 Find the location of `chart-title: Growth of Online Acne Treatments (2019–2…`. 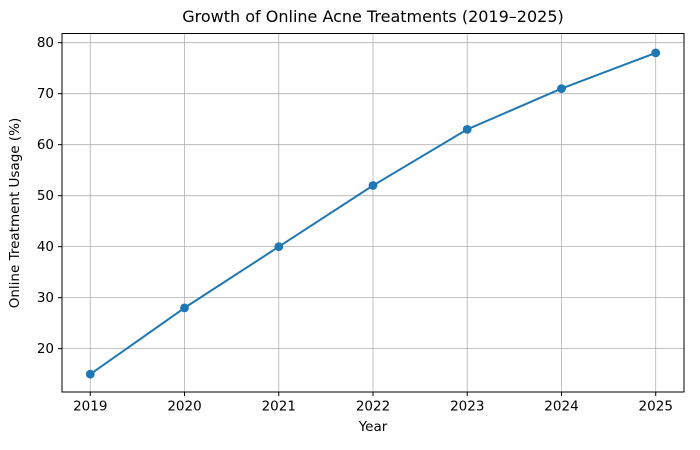

chart-title: Growth of Online Acne Treatments (2019–2… is located at coordinates (373, 16).